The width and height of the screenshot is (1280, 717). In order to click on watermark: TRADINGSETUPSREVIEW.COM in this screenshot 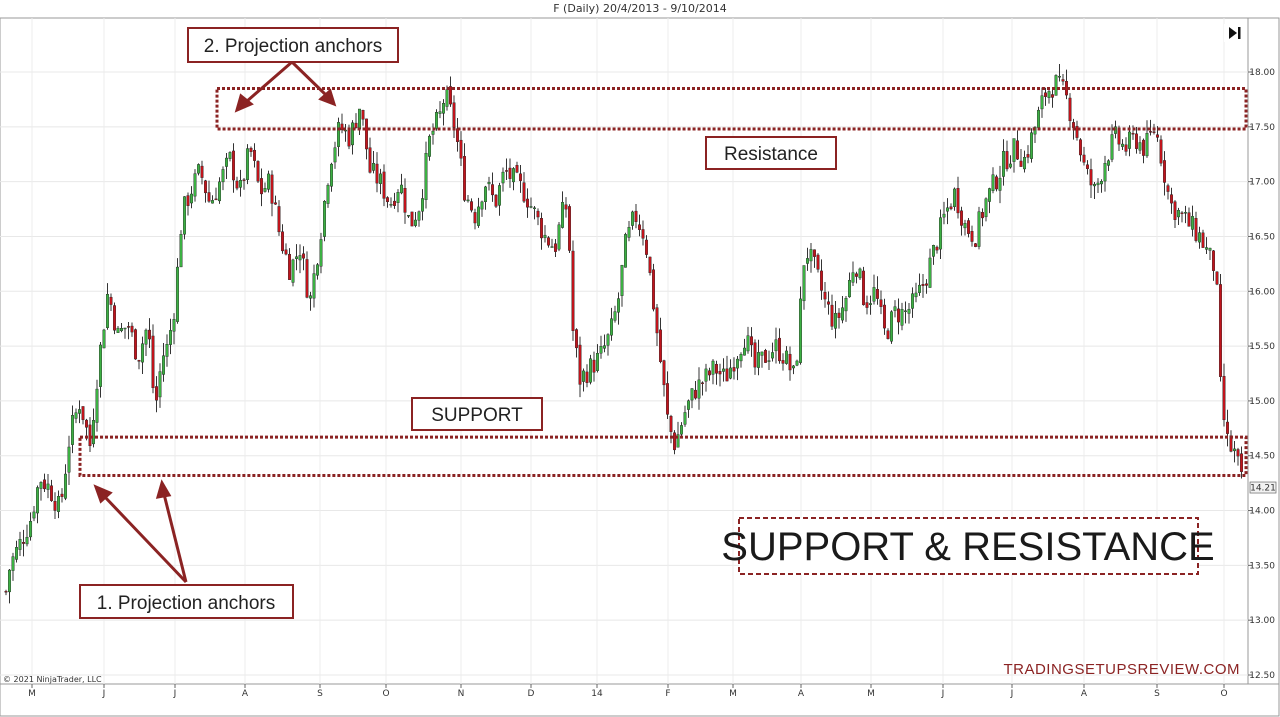, I will do `click(1121, 669)`.